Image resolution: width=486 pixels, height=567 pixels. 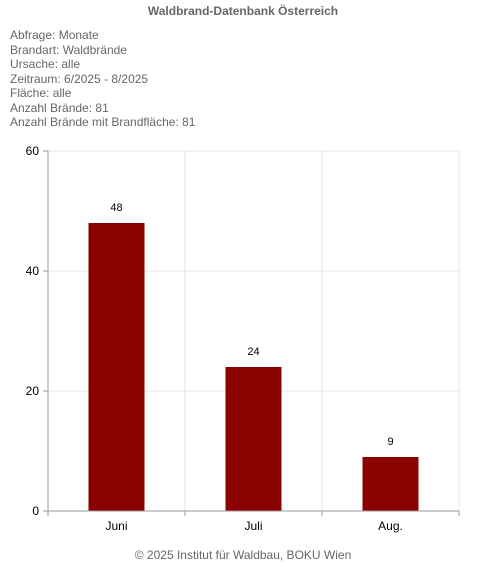 I want to click on y-tick-label: 40, so click(x=33, y=271).